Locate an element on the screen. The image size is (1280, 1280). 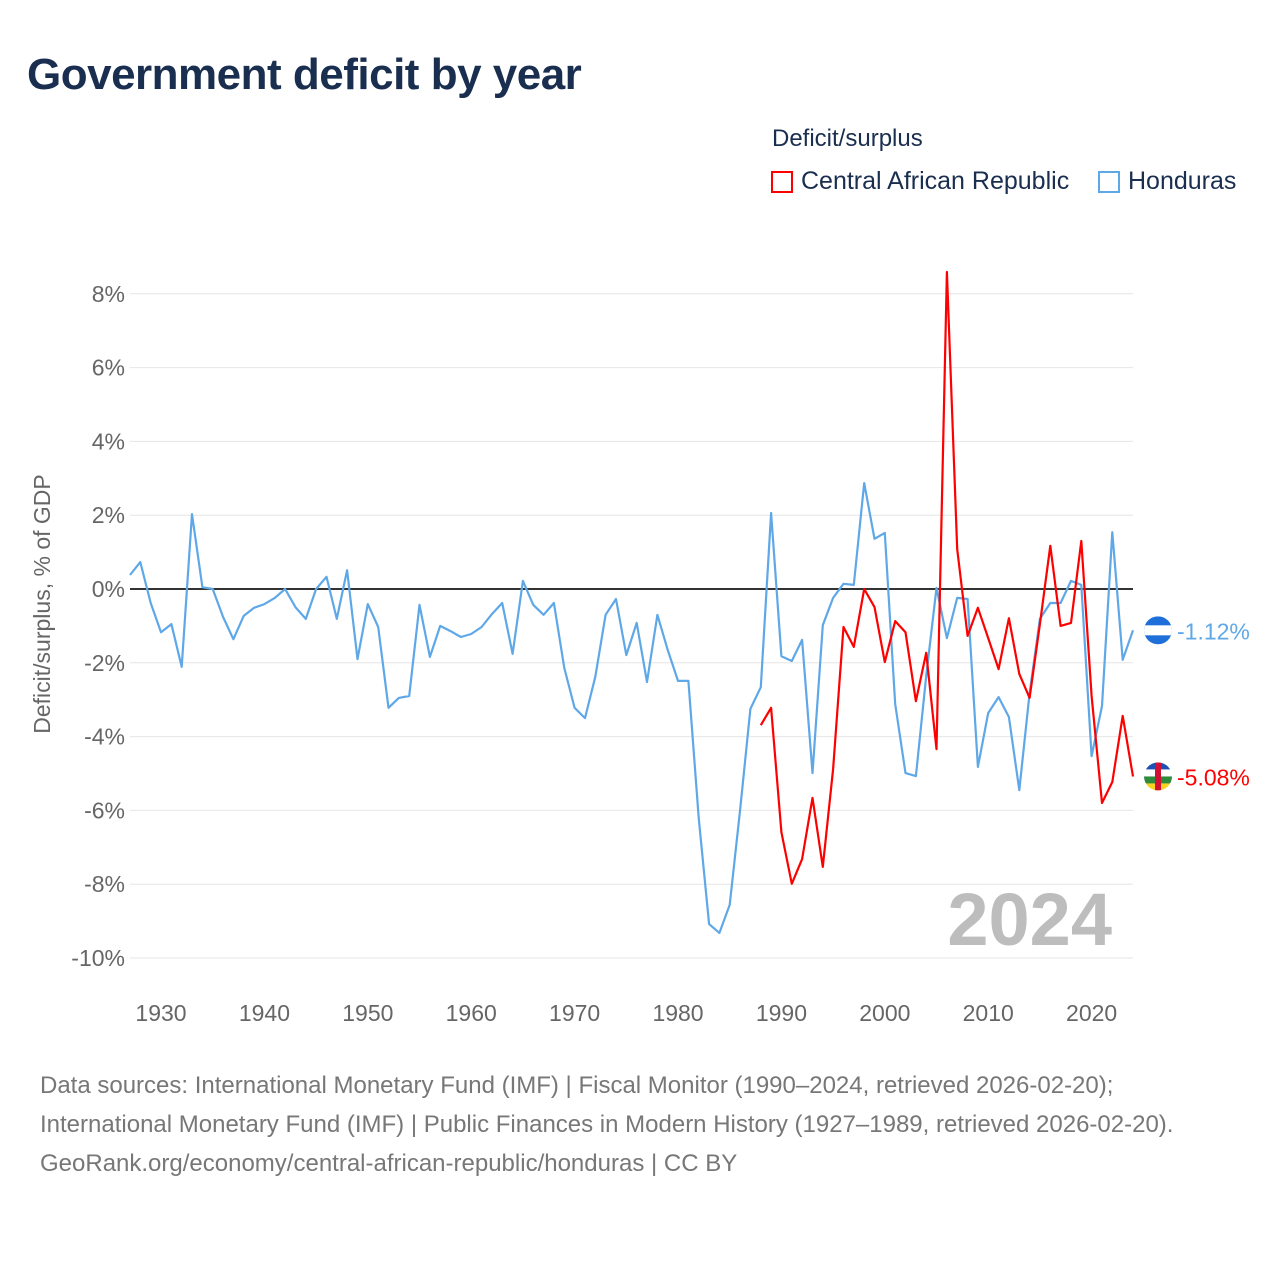
y-tick-label: -10% is located at coordinates (98, 958).